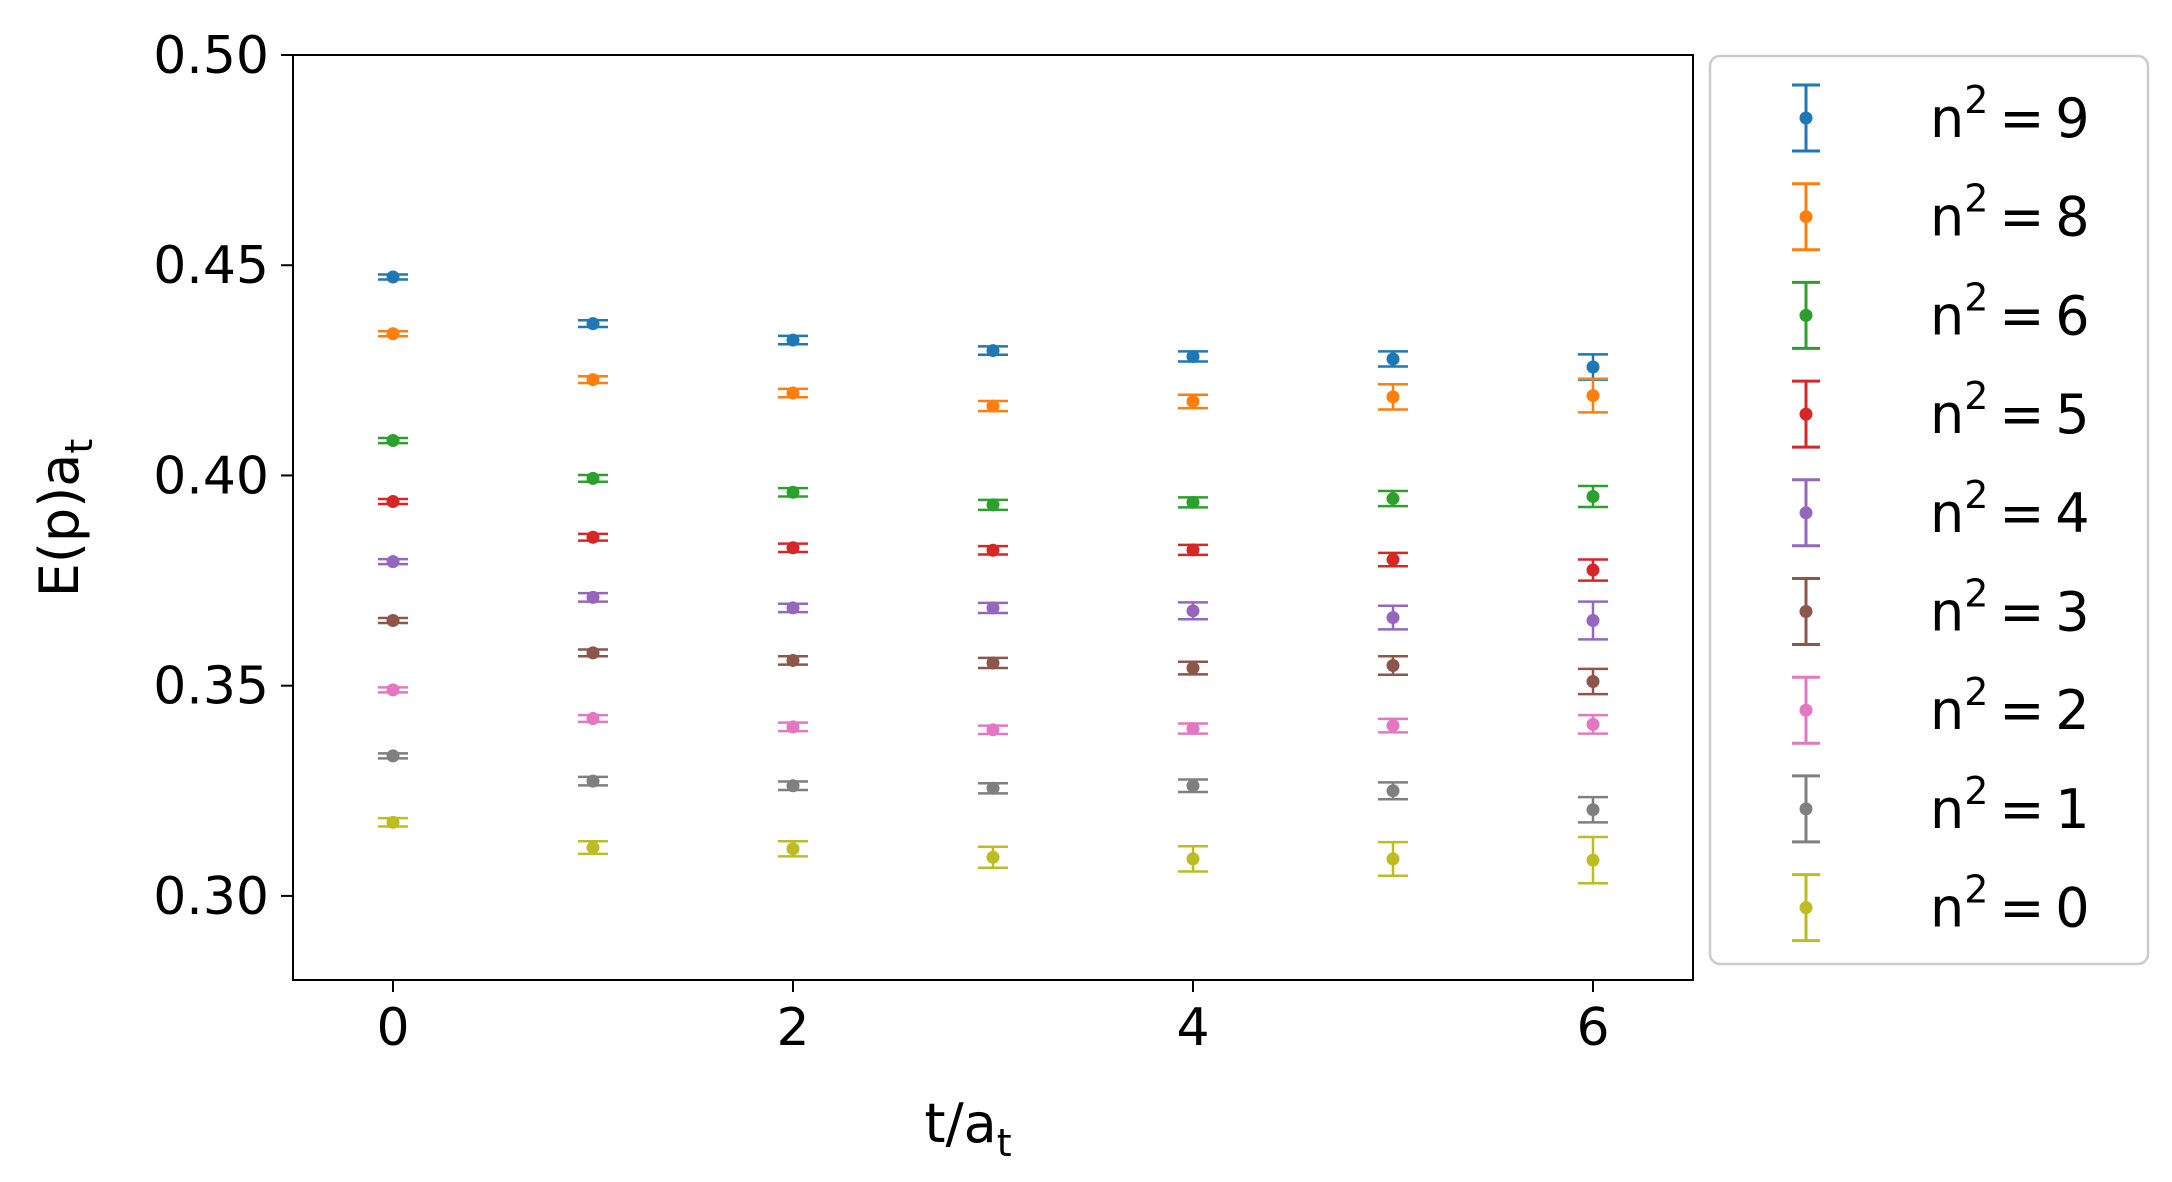 This screenshot has width=2172, height=1182. Describe the element at coordinates (211, 476) in the screenshot. I see `y-tick-label: 0.40` at that location.